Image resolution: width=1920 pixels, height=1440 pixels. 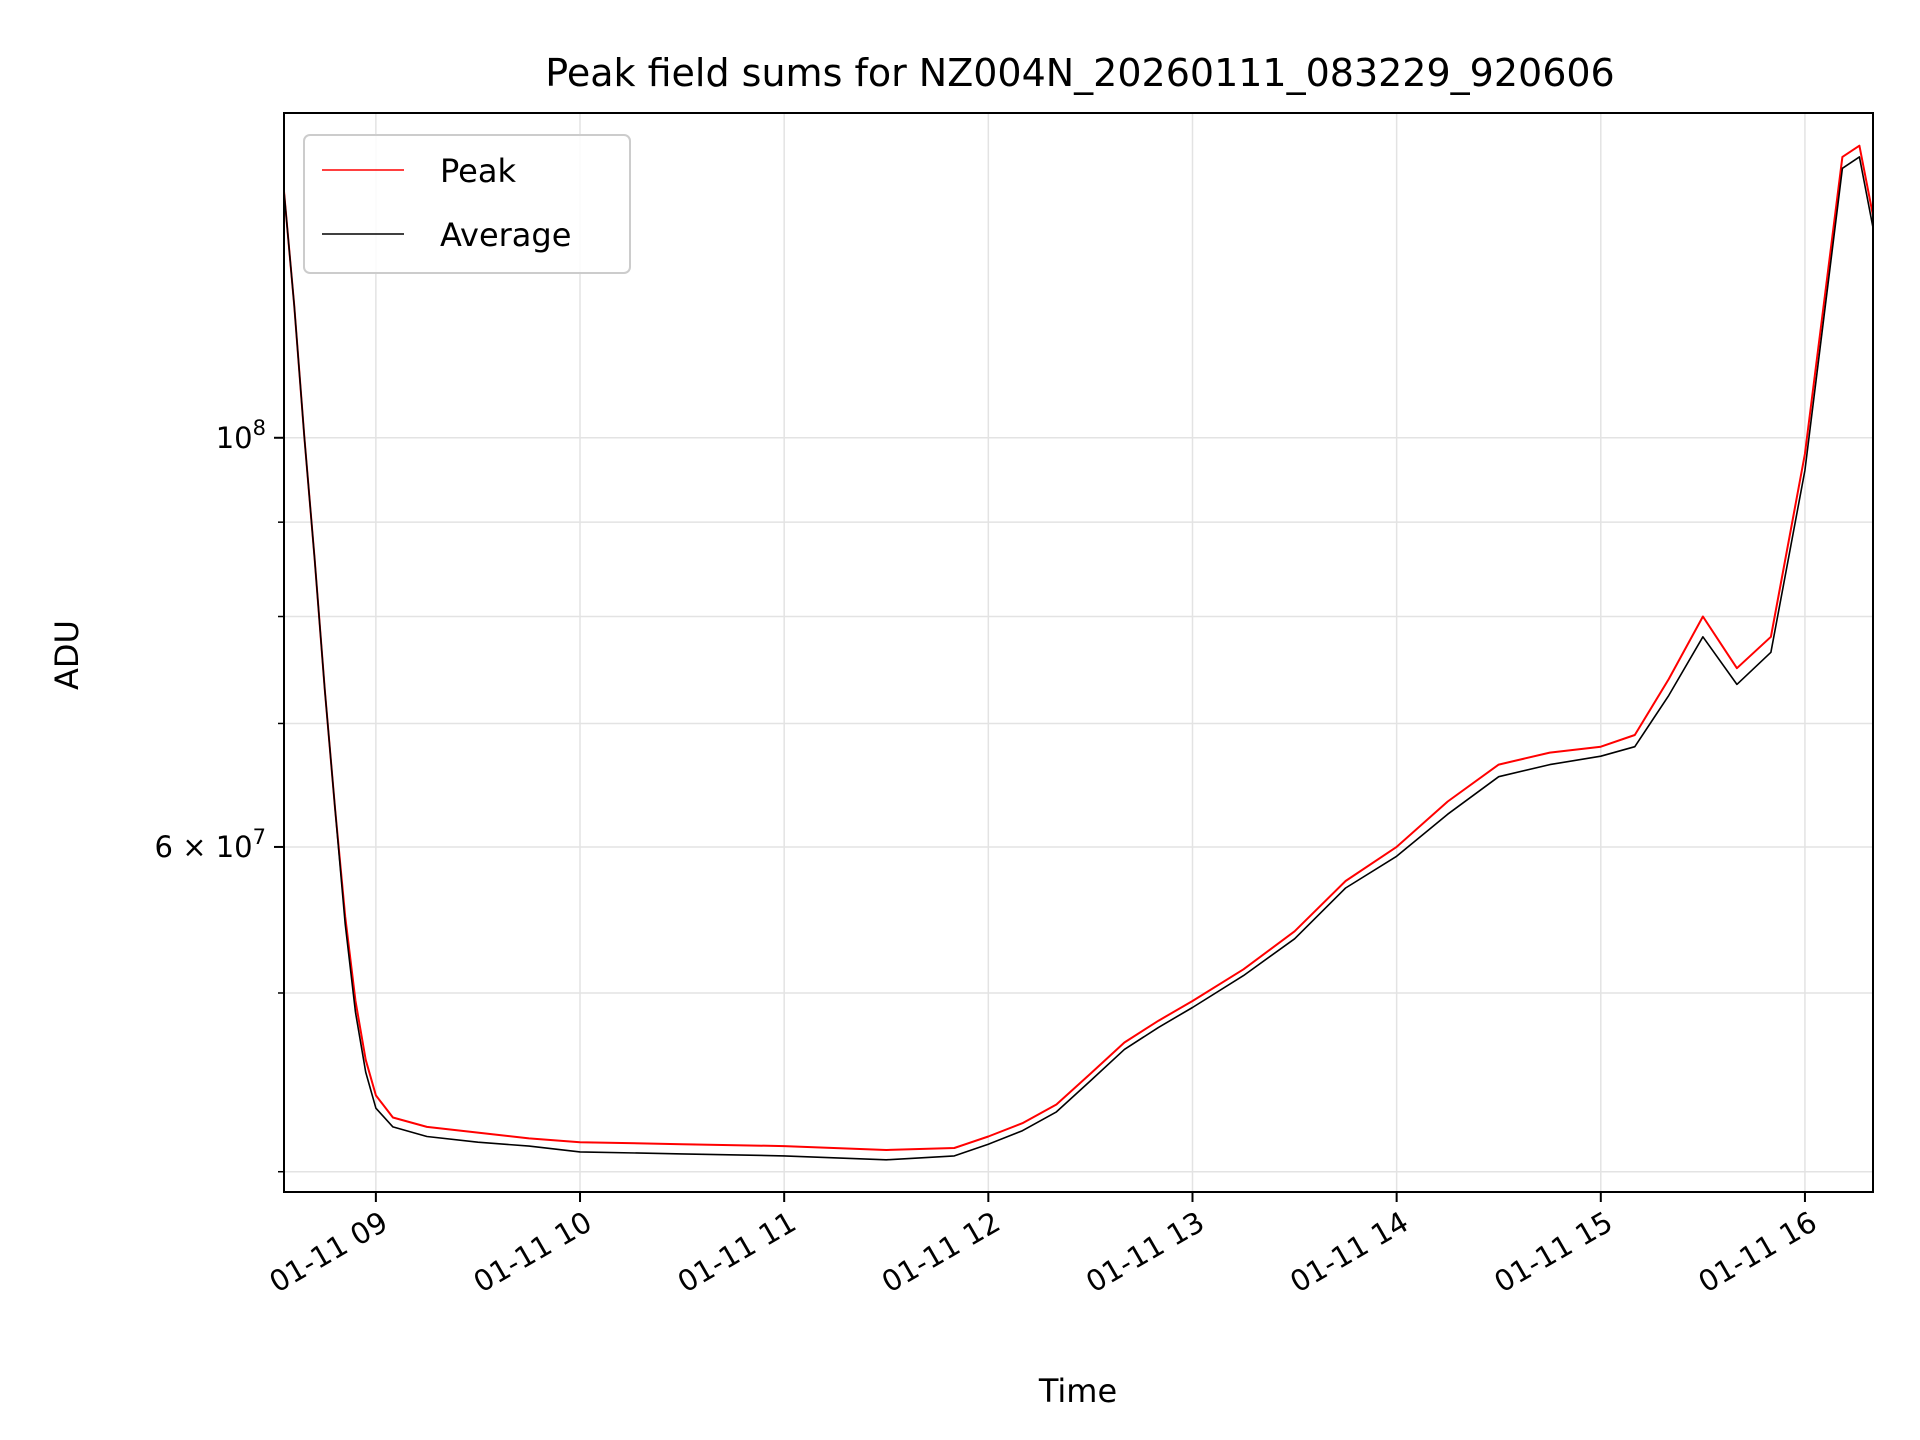 I want to click on y-axis-label: ADU, so click(x=67, y=655).